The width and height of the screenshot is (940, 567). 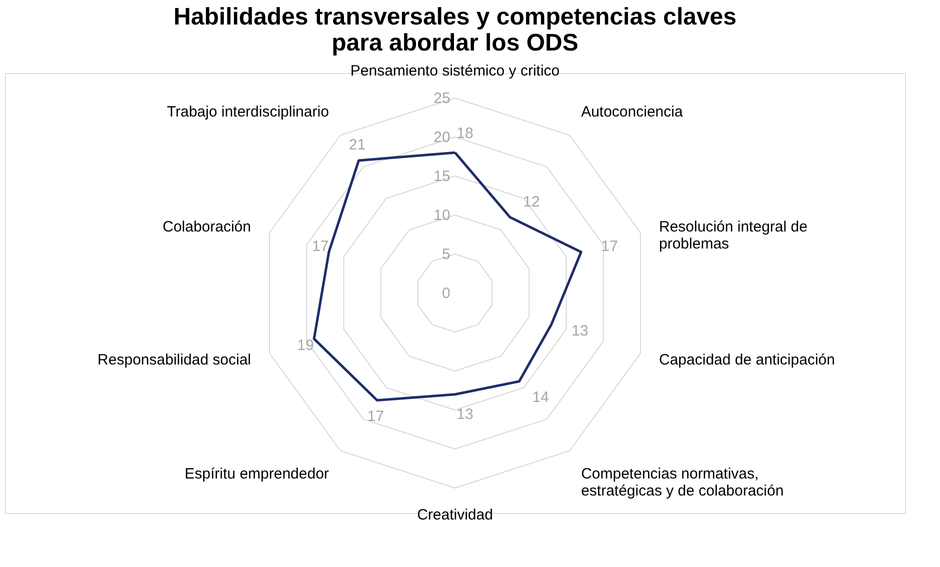 I want to click on spoke-label: Creatividad, so click(x=455, y=515).